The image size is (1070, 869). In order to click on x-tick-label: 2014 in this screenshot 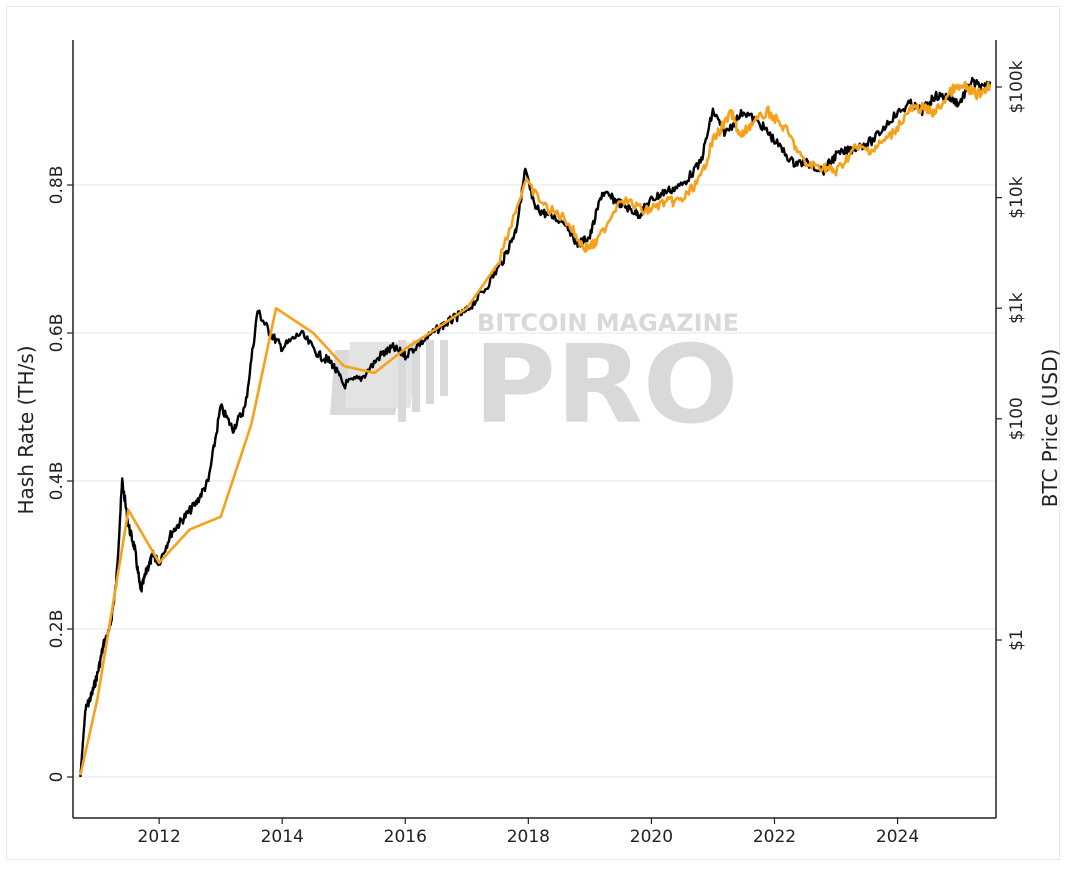, I will do `click(282, 837)`.